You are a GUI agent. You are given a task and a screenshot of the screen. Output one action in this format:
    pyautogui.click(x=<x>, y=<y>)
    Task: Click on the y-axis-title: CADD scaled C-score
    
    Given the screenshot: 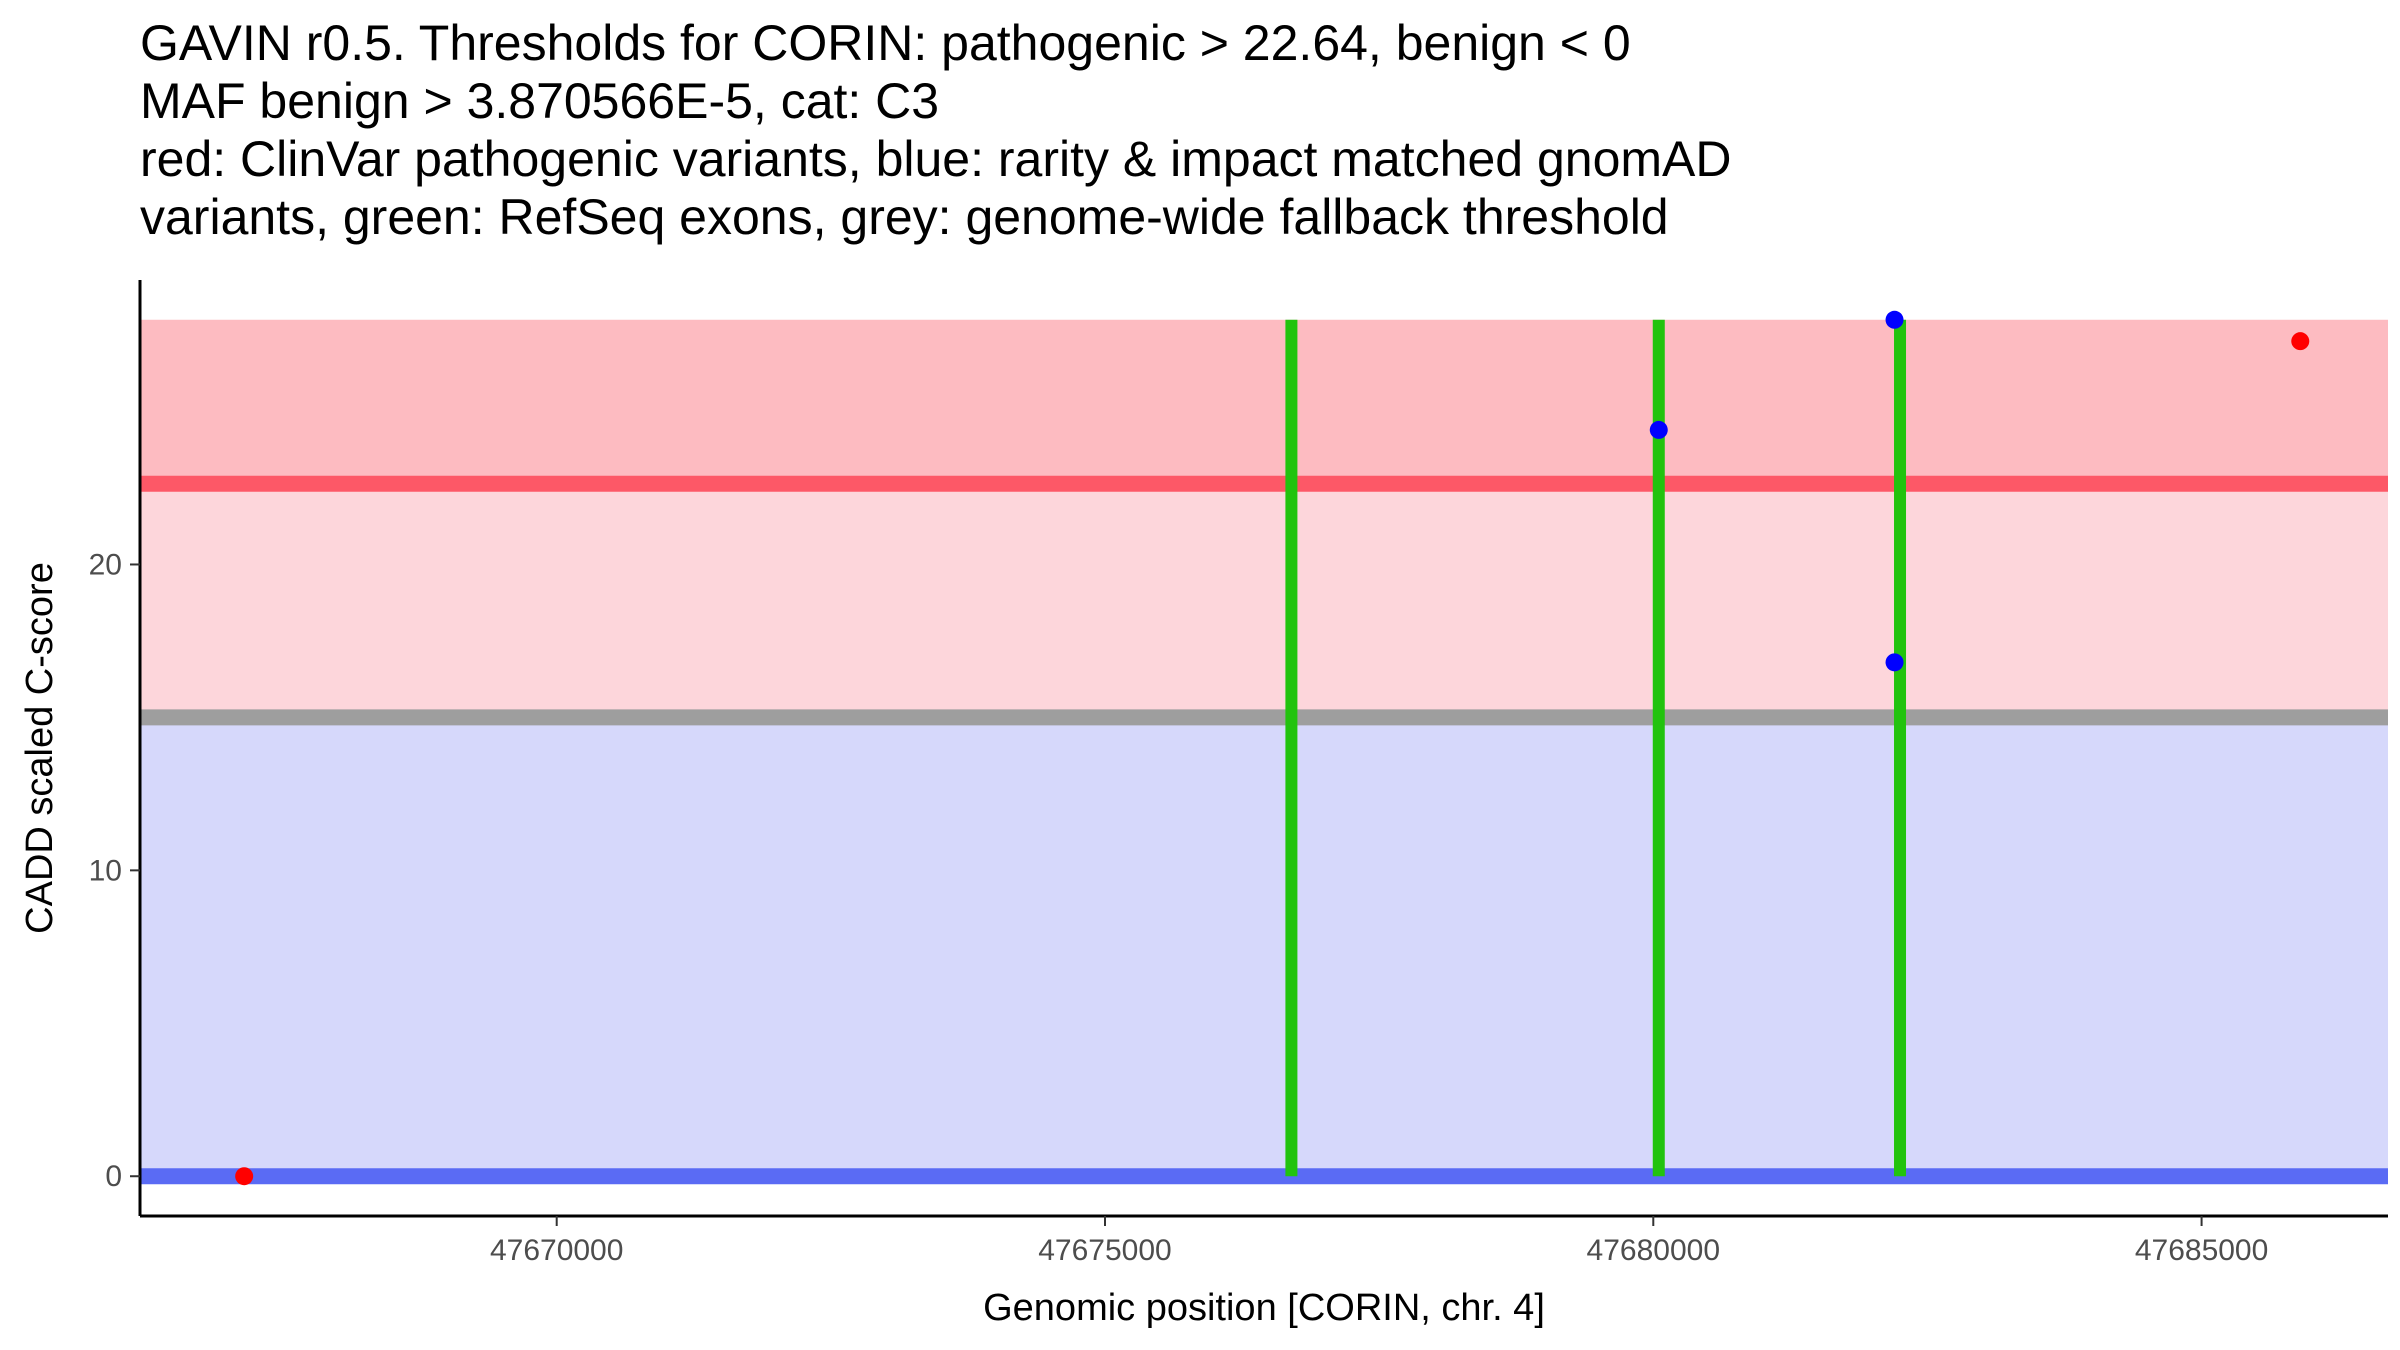 What is the action you would take?
    pyautogui.click(x=40, y=748)
    